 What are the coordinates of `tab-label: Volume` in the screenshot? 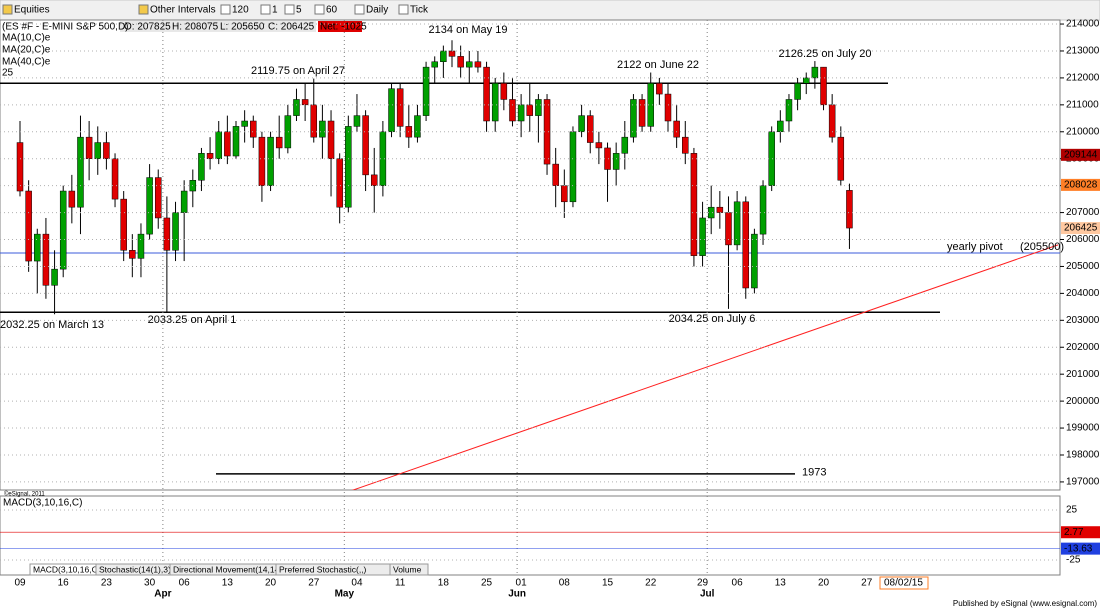 It's located at (407, 569).